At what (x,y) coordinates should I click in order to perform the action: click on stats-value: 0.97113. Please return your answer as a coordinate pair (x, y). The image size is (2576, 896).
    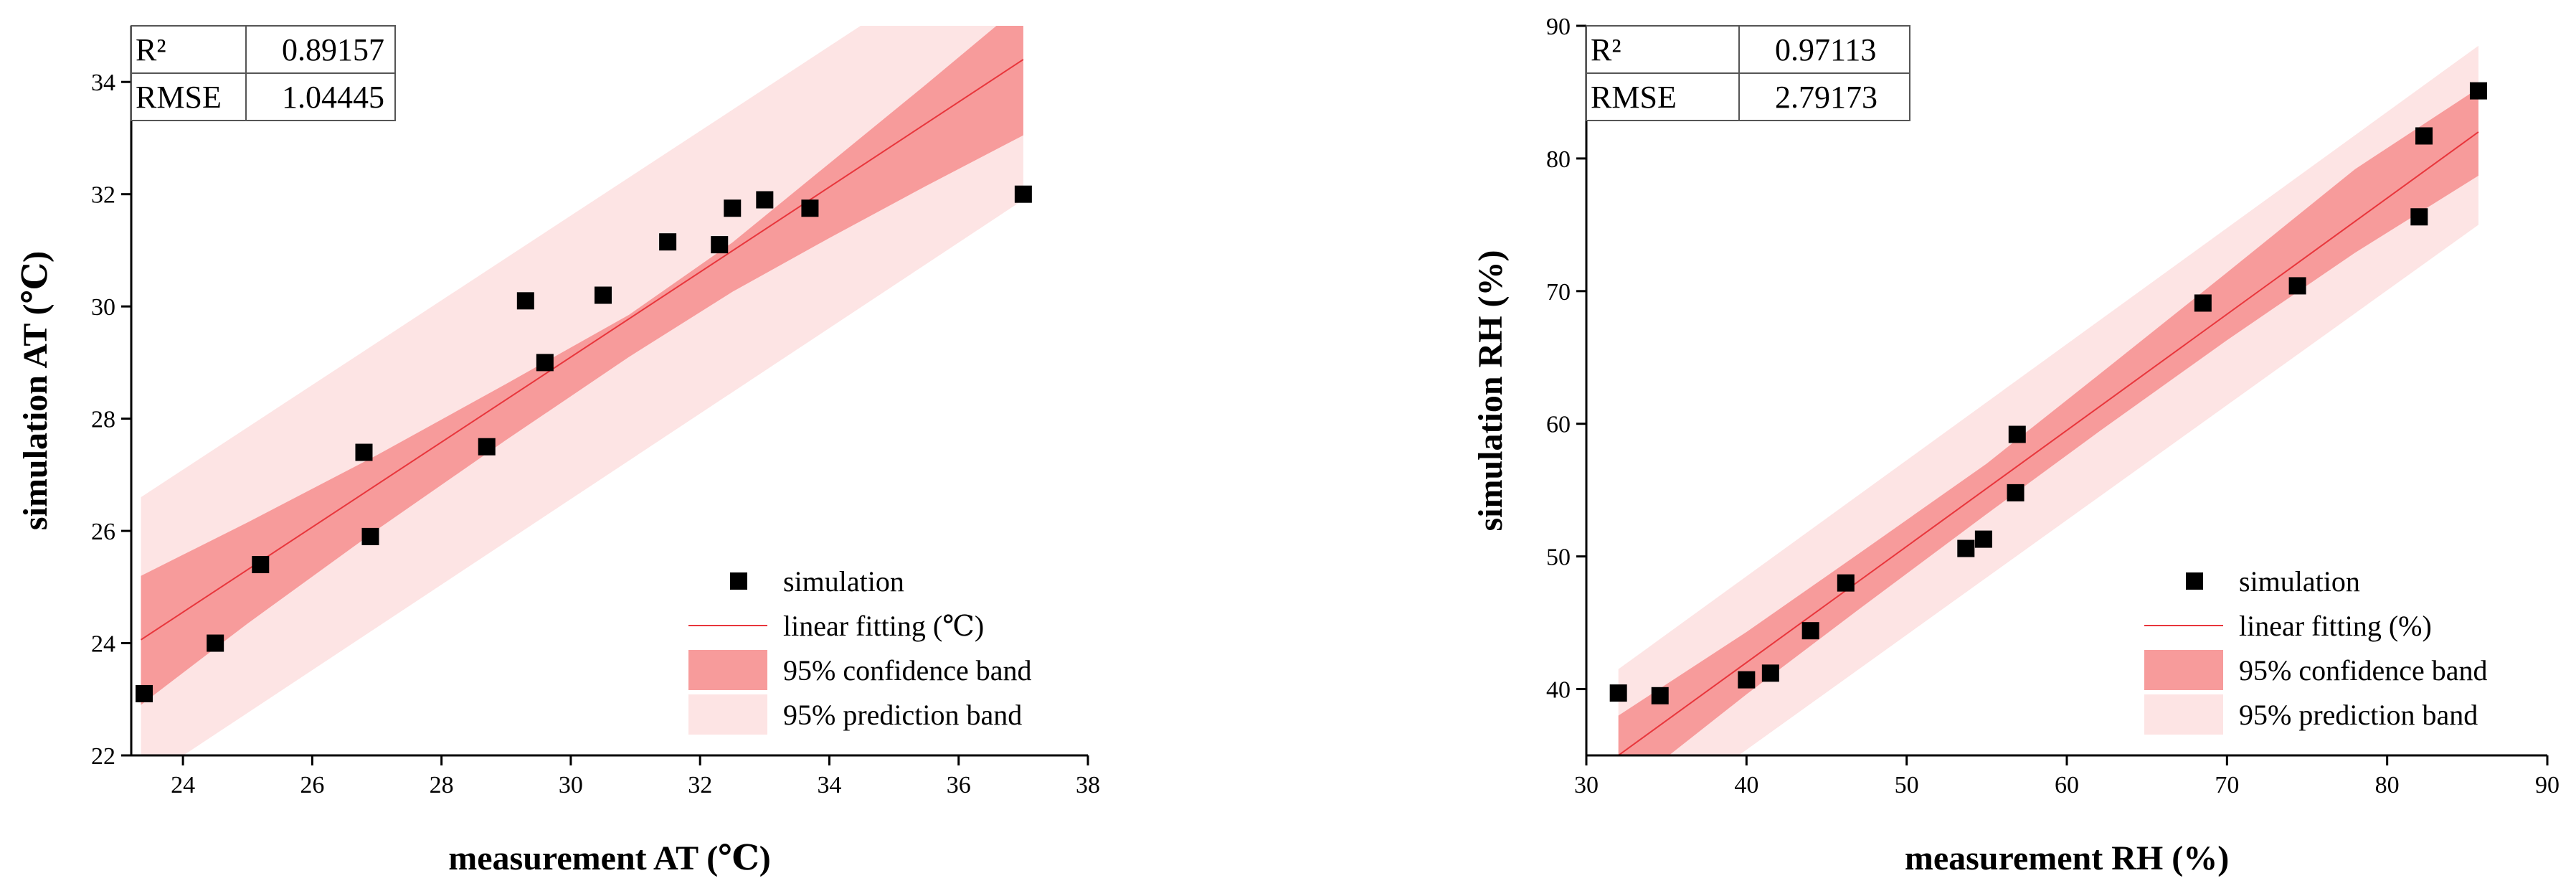
    Looking at the image, I should click on (1825, 49).